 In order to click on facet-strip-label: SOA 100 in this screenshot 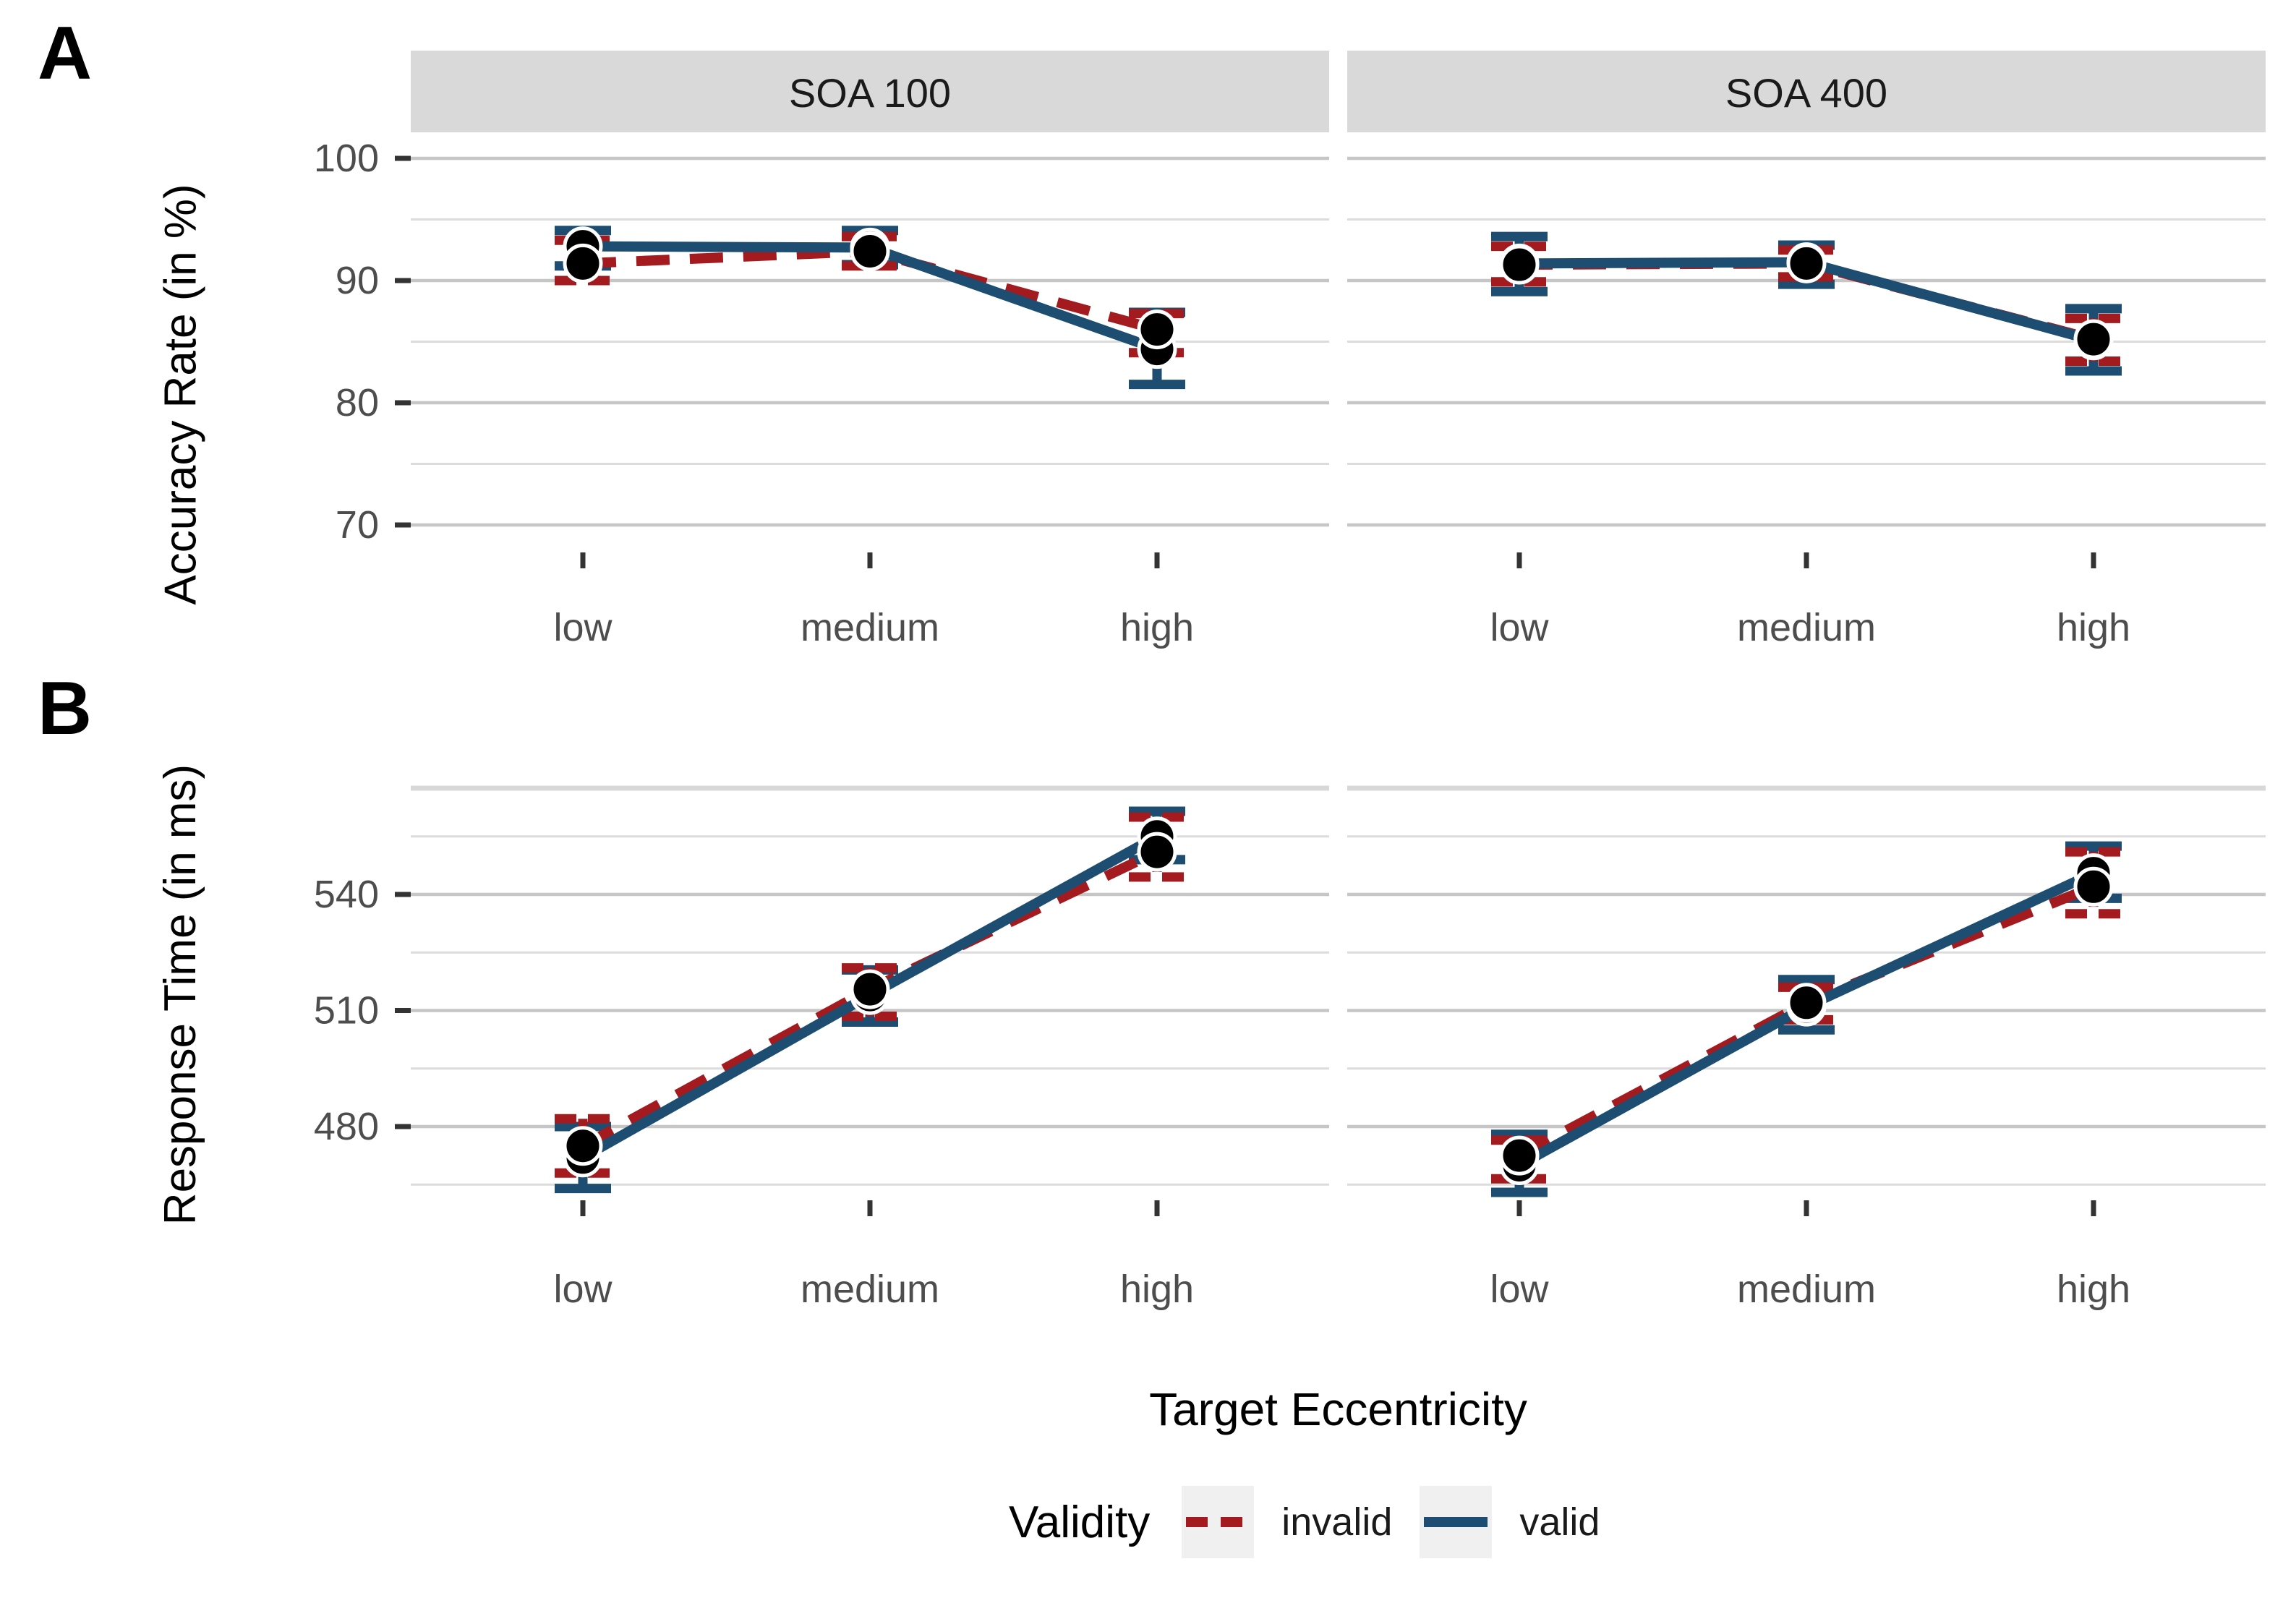, I will do `click(870, 93)`.